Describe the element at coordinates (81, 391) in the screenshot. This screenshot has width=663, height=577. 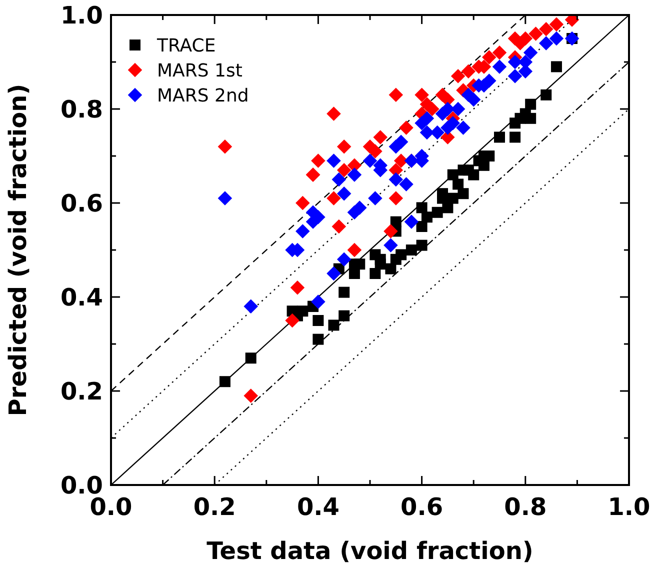
I see `y-tick-label: 0.2` at that location.